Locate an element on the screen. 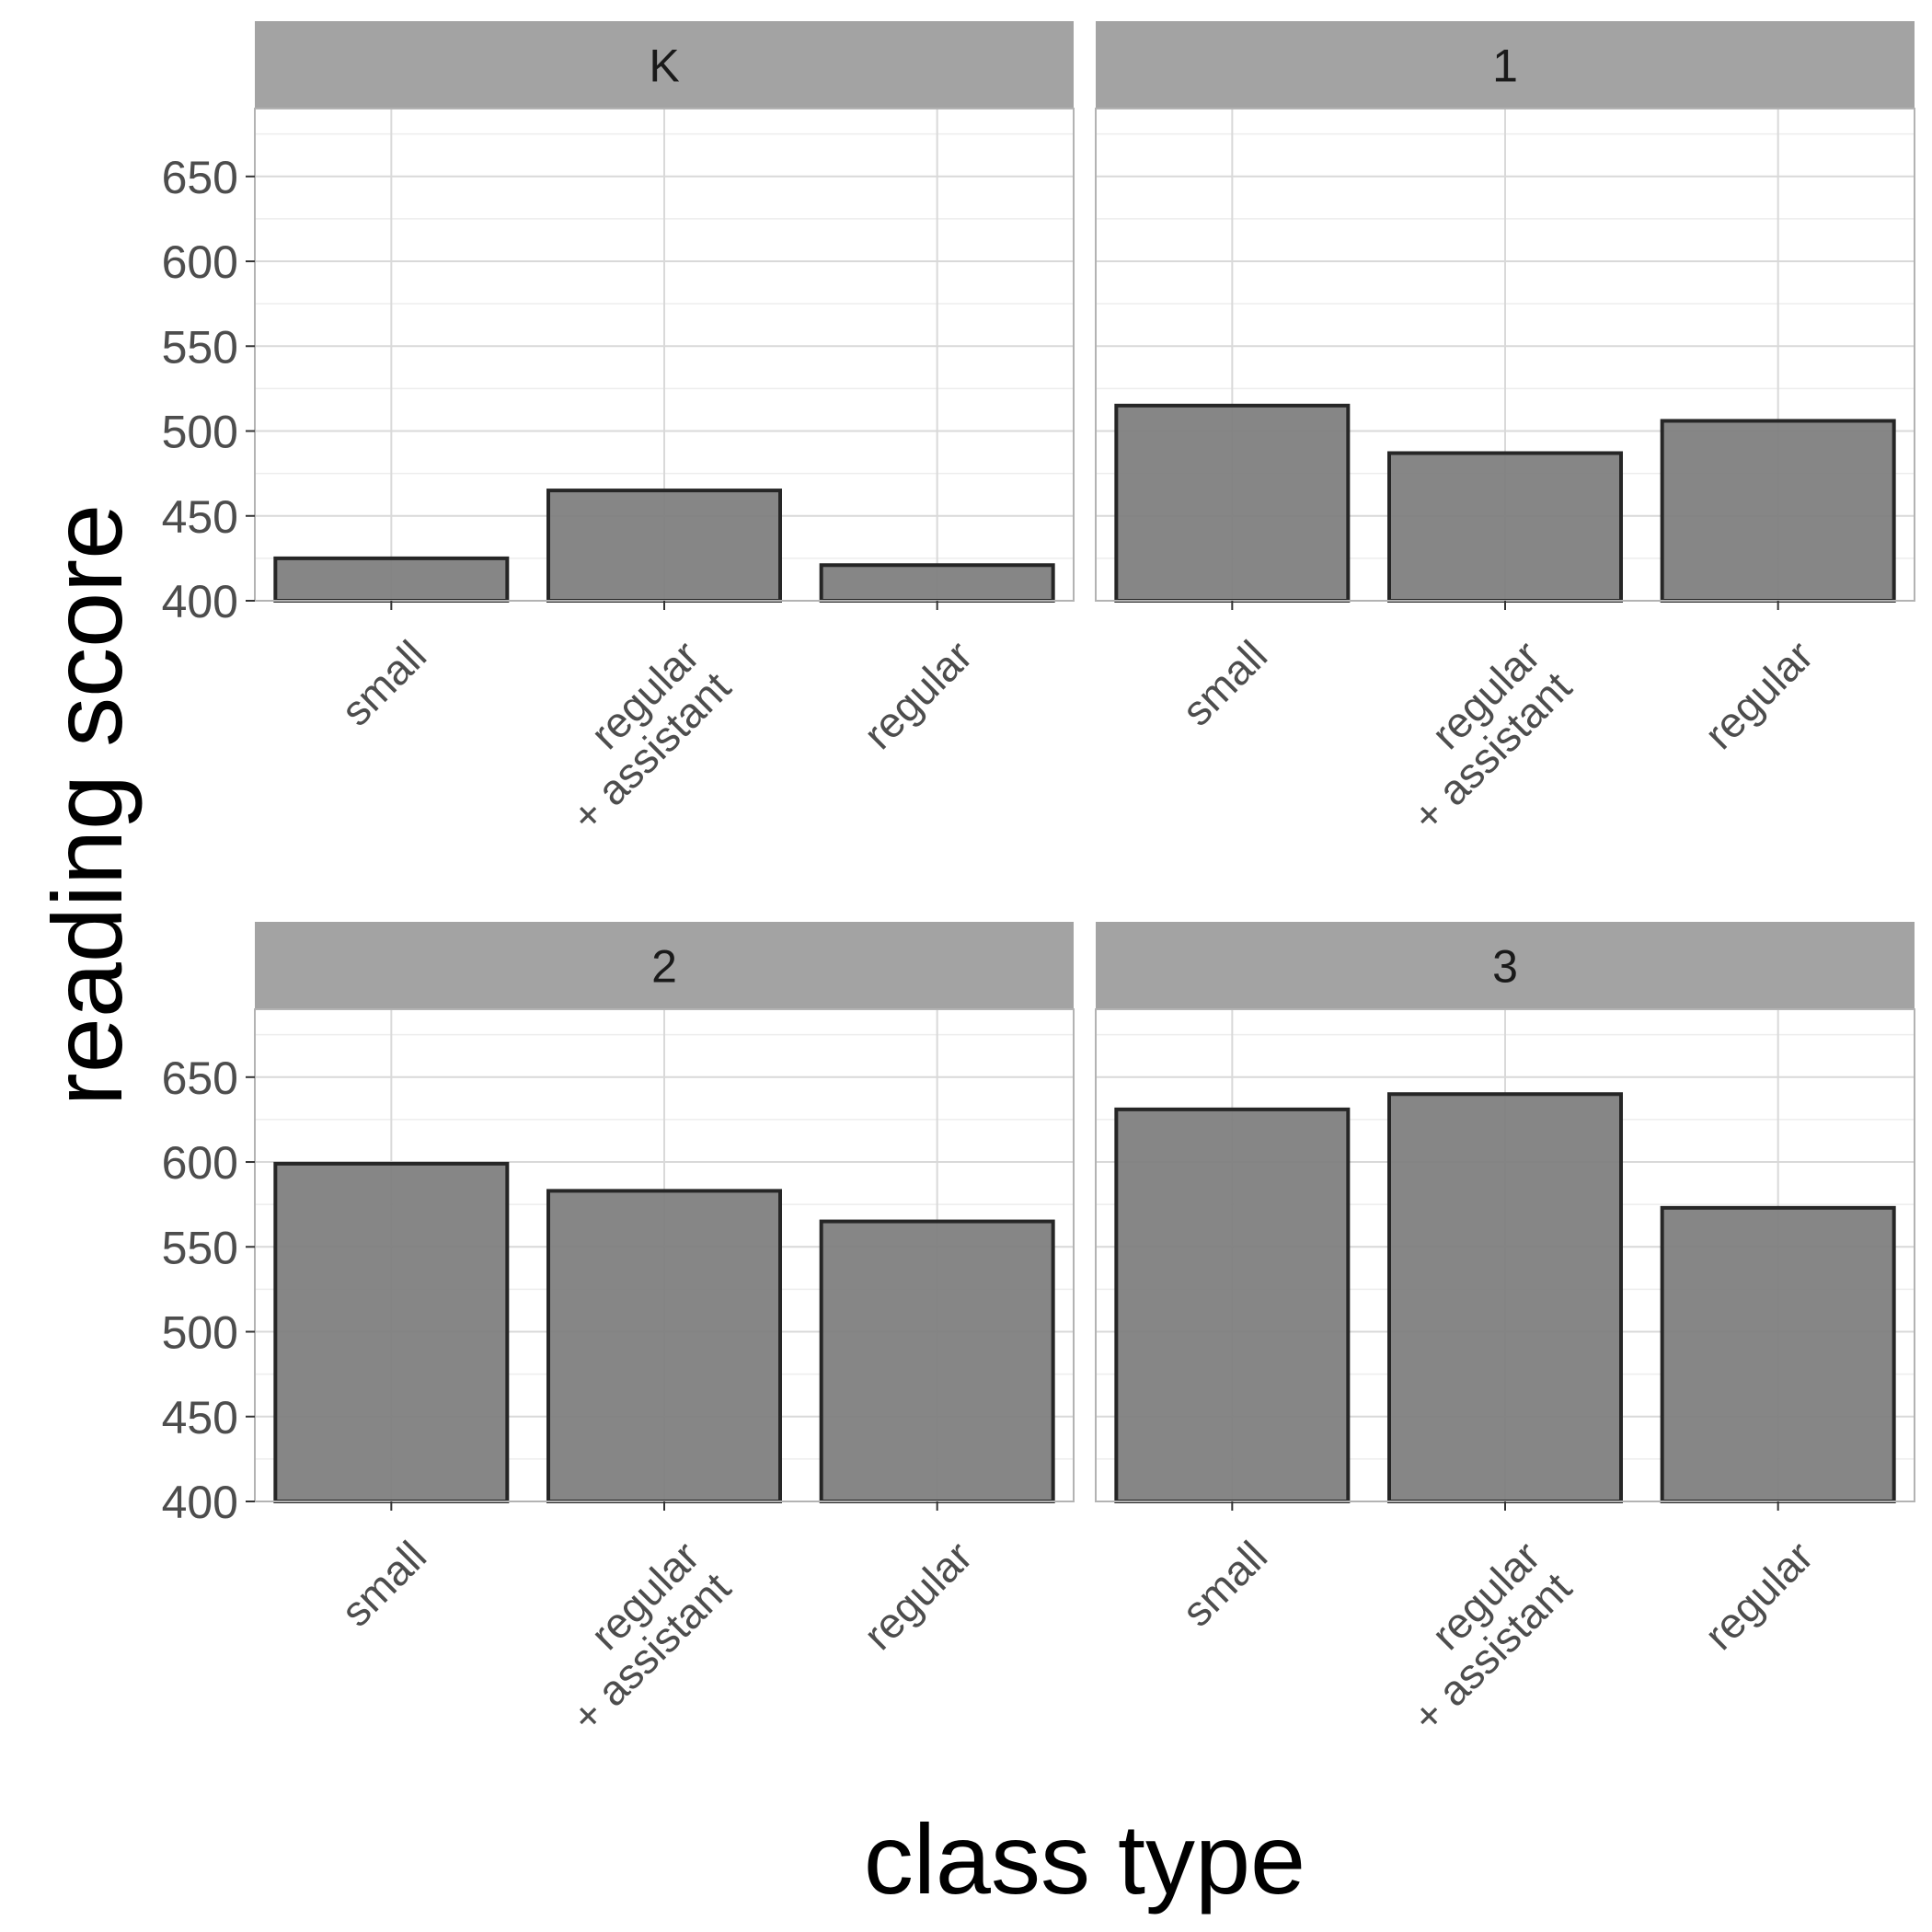  panel-strip-label: 3 is located at coordinates (1505, 967).